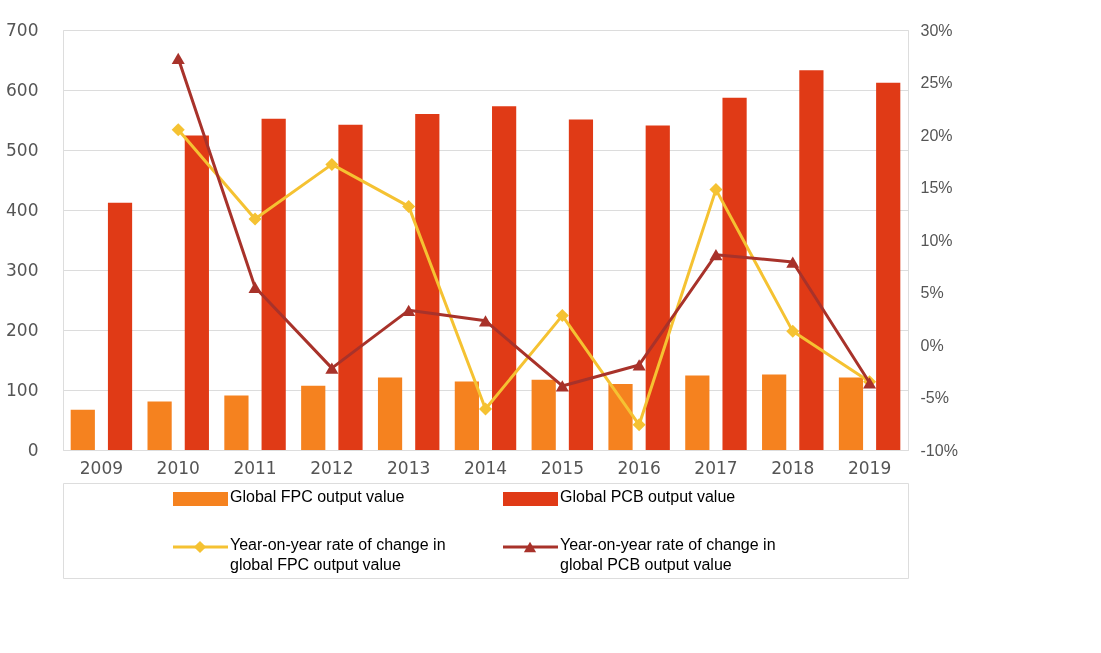 The height and width of the screenshot is (653, 1101). Describe the element at coordinates (22, 269) in the screenshot. I see `y-tick-label: 300` at that location.